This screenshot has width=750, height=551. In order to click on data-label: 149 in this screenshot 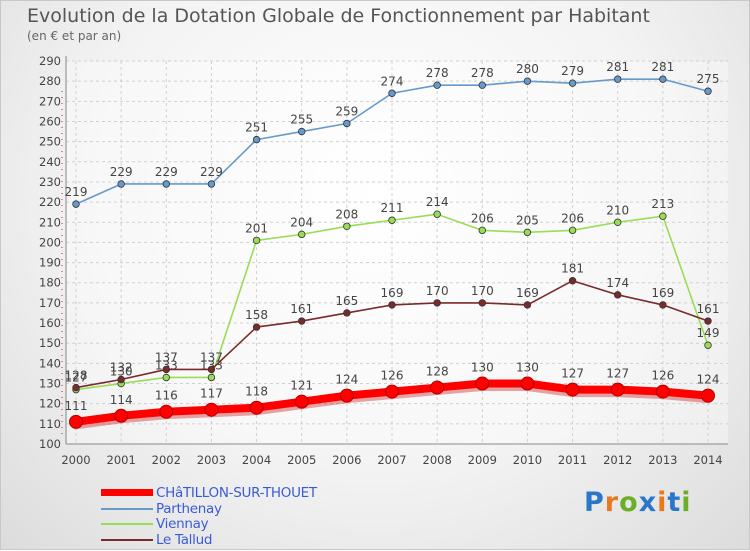, I will do `click(708, 333)`.